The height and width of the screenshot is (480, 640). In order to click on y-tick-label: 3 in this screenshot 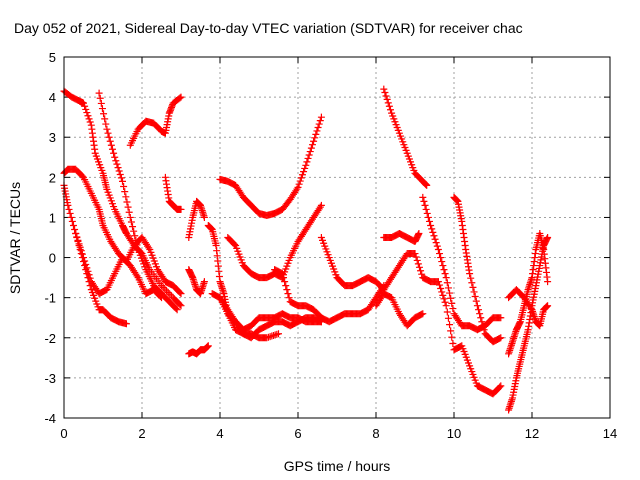, I will do `click(52, 137)`.